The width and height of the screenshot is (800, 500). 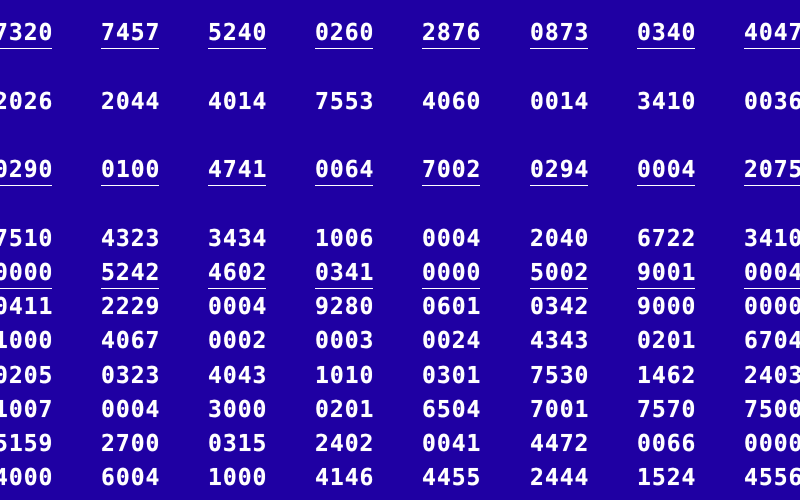 I want to click on grid-cell: 4455, so click(x=453, y=478).